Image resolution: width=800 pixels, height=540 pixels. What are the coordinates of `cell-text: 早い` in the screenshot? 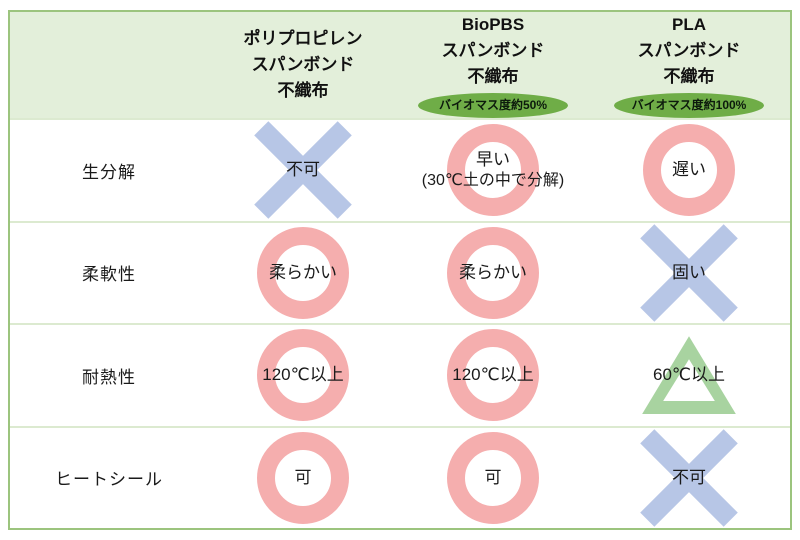 It's located at (493, 159).